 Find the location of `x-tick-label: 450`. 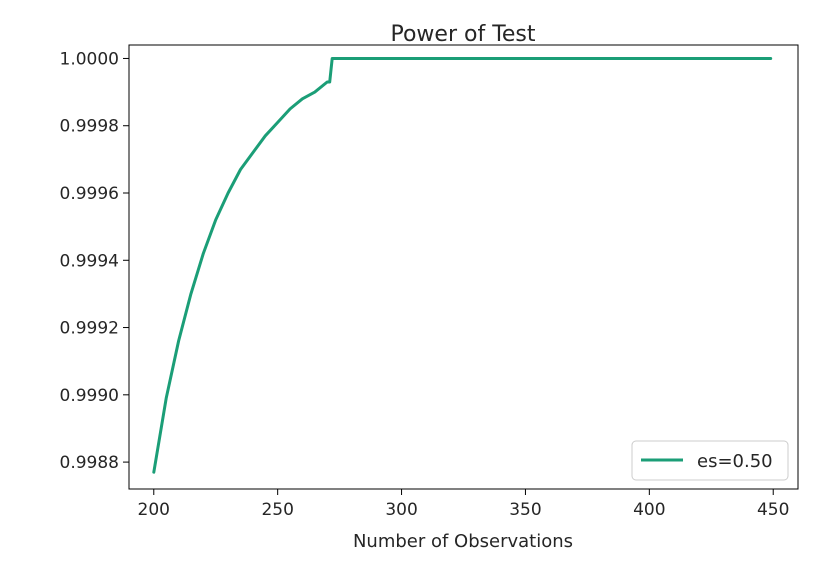

x-tick-label: 450 is located at coordinates (773, 510).